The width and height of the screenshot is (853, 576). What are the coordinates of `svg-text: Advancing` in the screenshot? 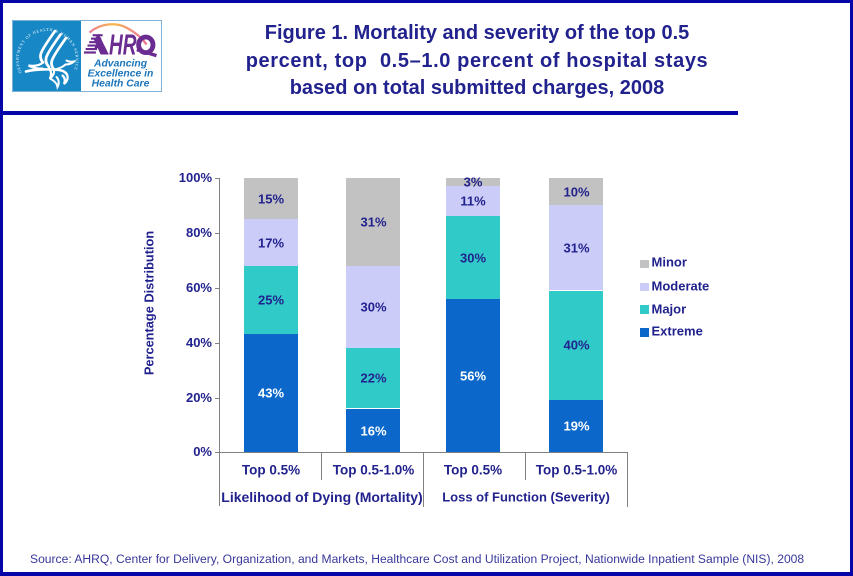 It's located at (120, 63).